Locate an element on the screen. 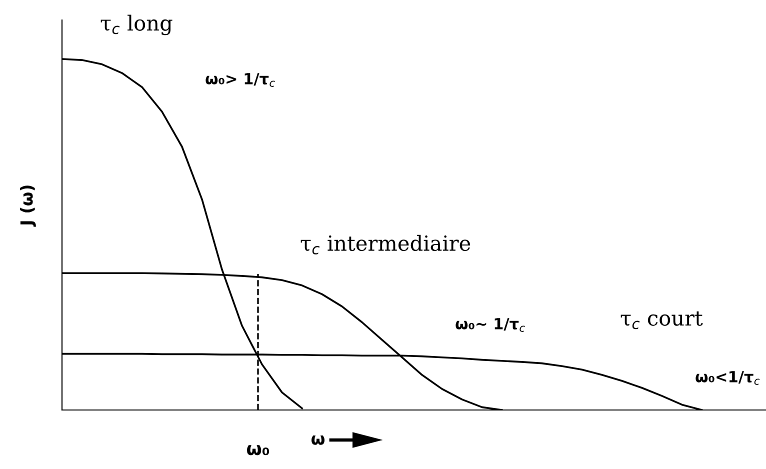 The height and width of the screenshot is (469, 766). annotation: ω₀<1/τ$_{c}$ is located at coordinates (728, 378).